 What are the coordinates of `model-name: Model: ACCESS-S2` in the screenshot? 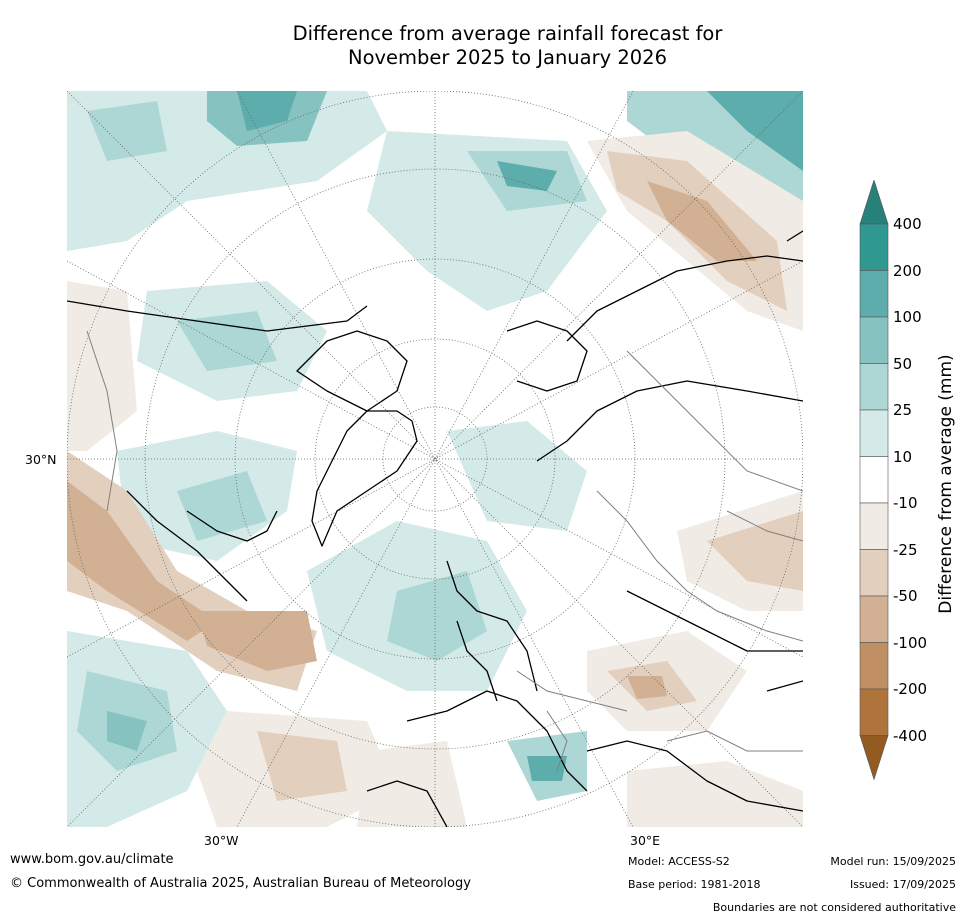 It's located at (679, 861).